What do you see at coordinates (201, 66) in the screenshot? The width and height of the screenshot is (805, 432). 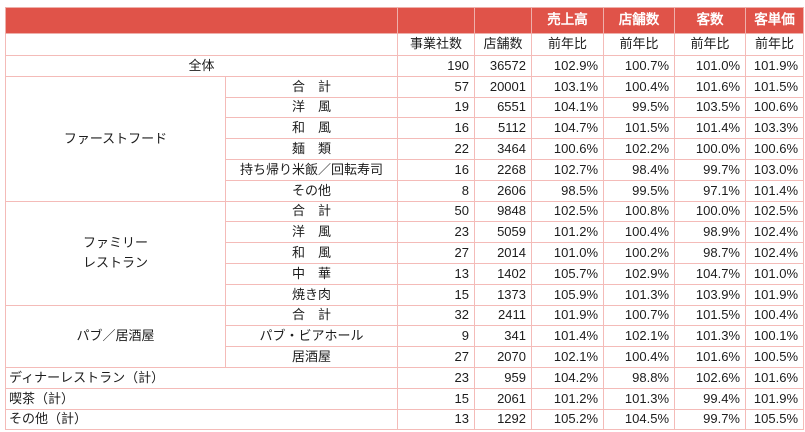 I see `cell-category-total: 全体` at bounding box center [201, 66].